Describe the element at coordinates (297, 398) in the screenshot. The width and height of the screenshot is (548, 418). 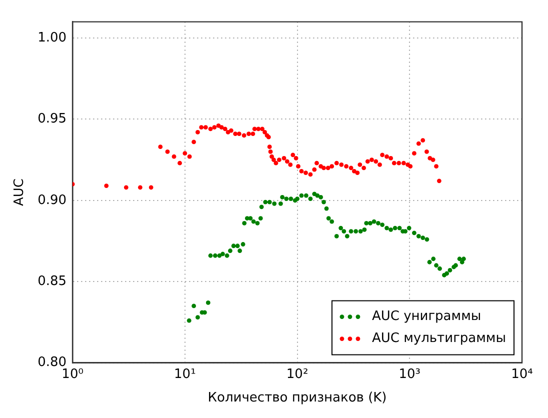
I see `x-axis-title: Количество признаков (K)` at that location.